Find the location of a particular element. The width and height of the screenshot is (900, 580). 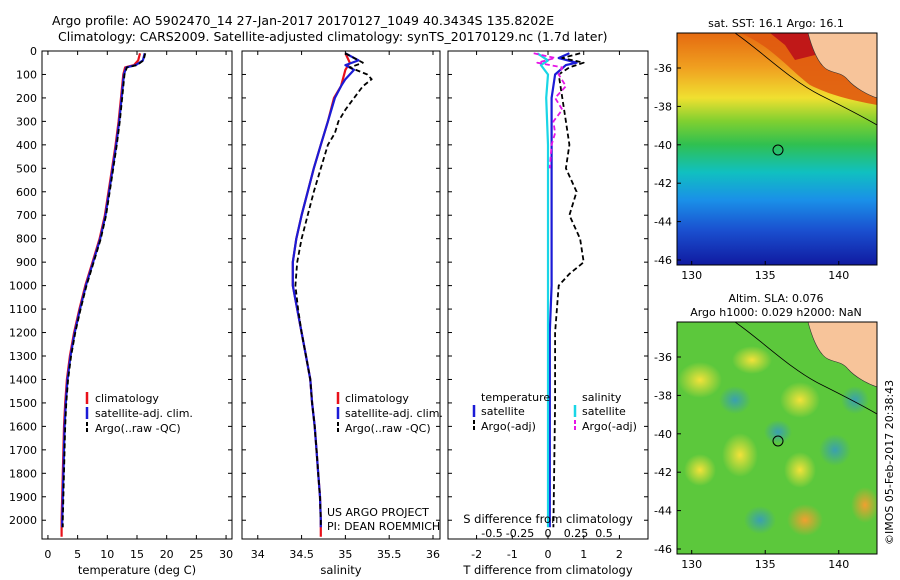

credit-pi: PI: DEAN ROEMMICH is located at coordinates (383, 526).